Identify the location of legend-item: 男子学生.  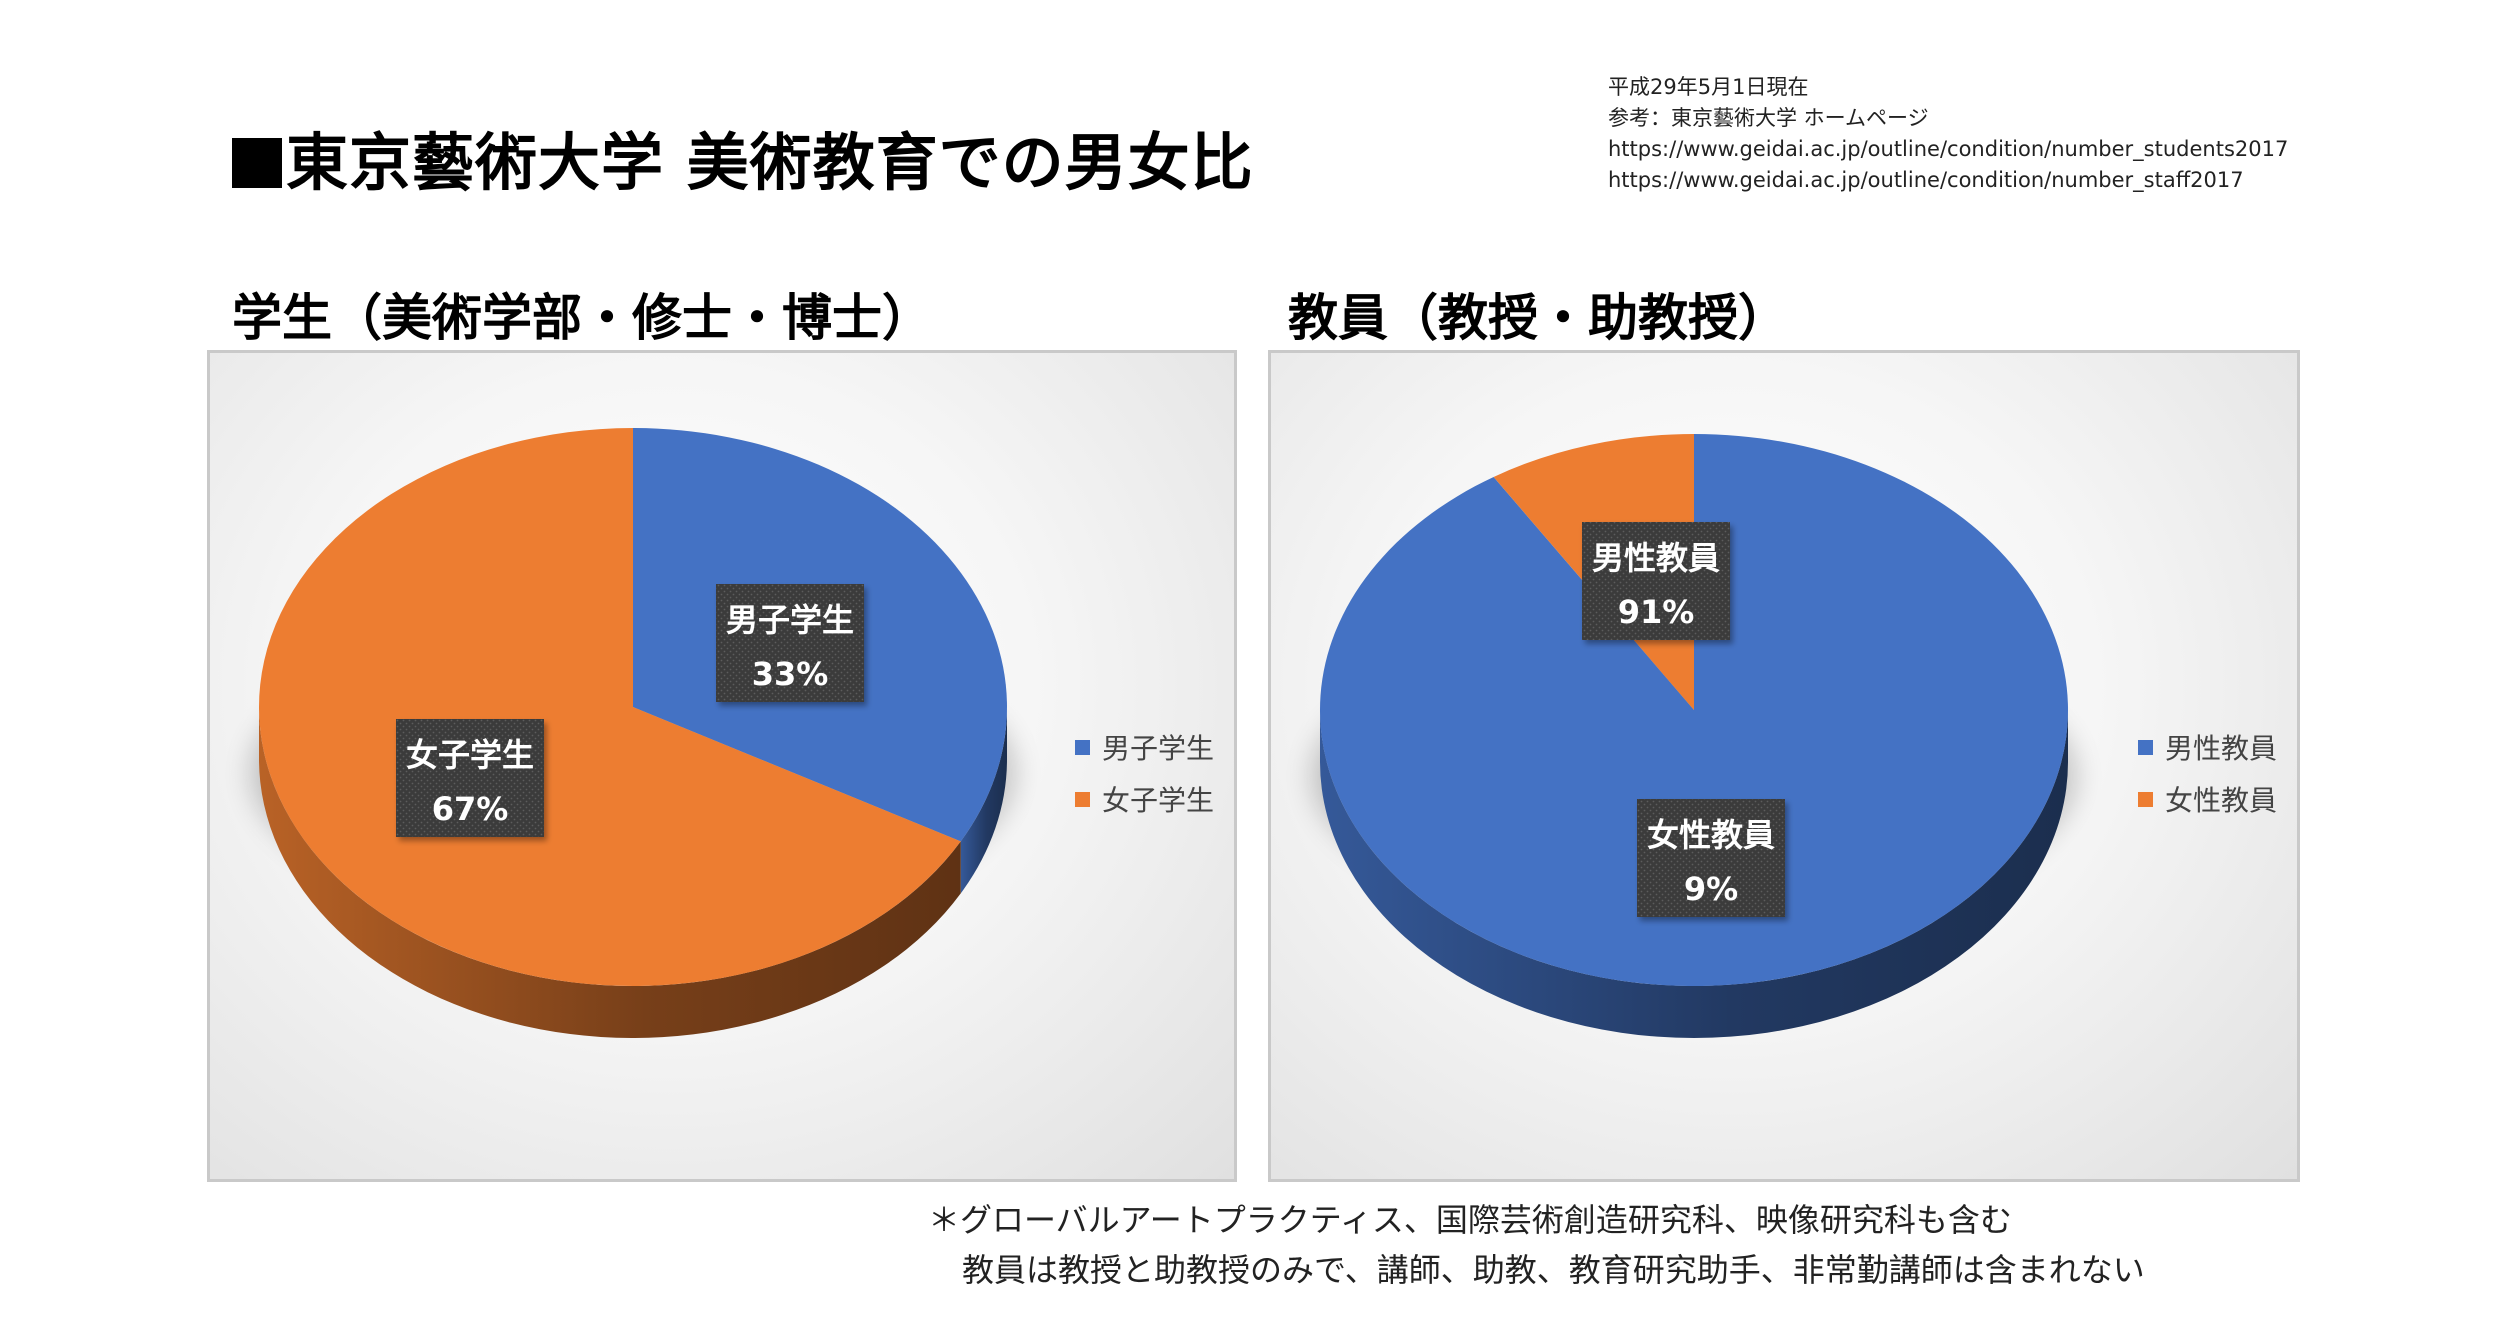
(1144, 747).